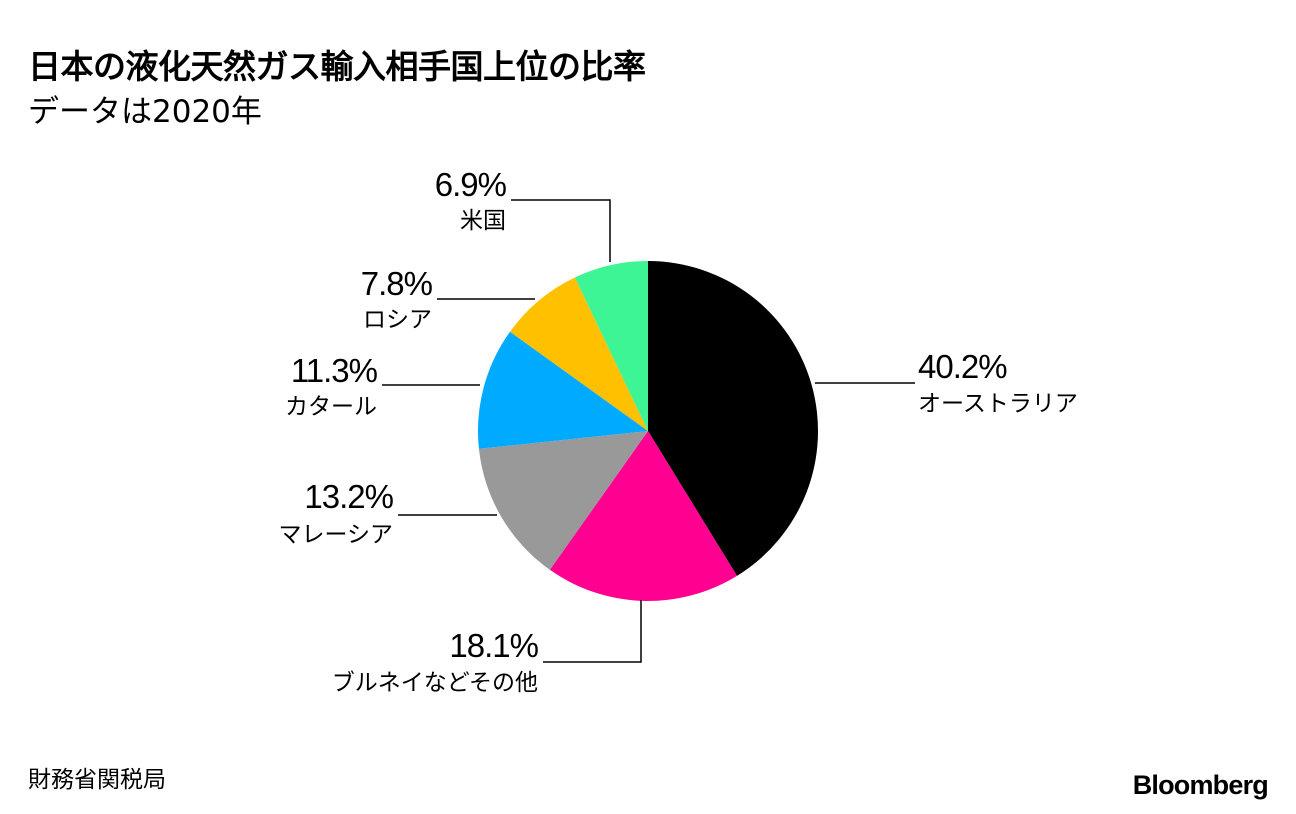 This screenshot has height=814, width=1296. What do you see at coordinates (483, 221) in the screenshot?
I see `slice-category-label: 米国` at bounding box center [483, 221].